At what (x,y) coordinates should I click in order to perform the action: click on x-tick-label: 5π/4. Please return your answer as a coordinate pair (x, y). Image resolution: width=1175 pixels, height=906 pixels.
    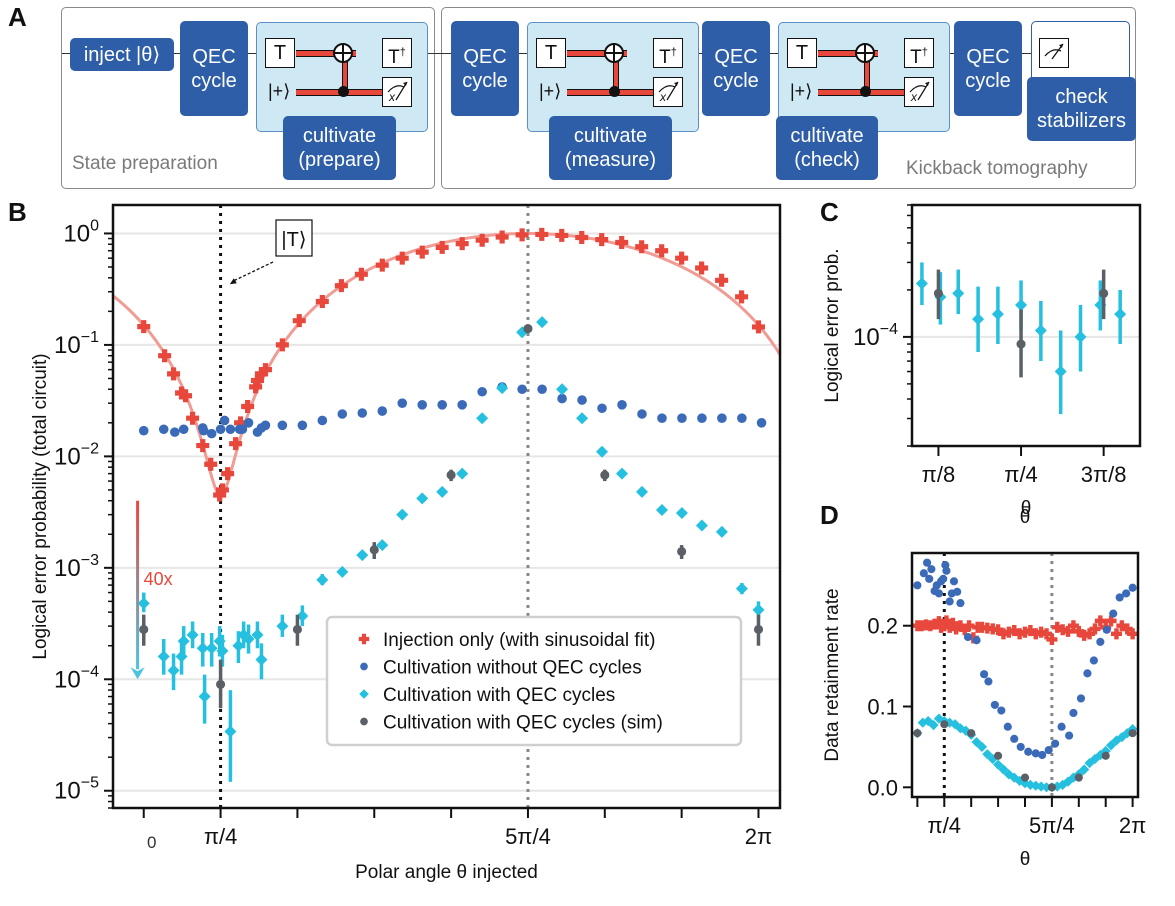
    Looking at the image, I should click on (528, 836).